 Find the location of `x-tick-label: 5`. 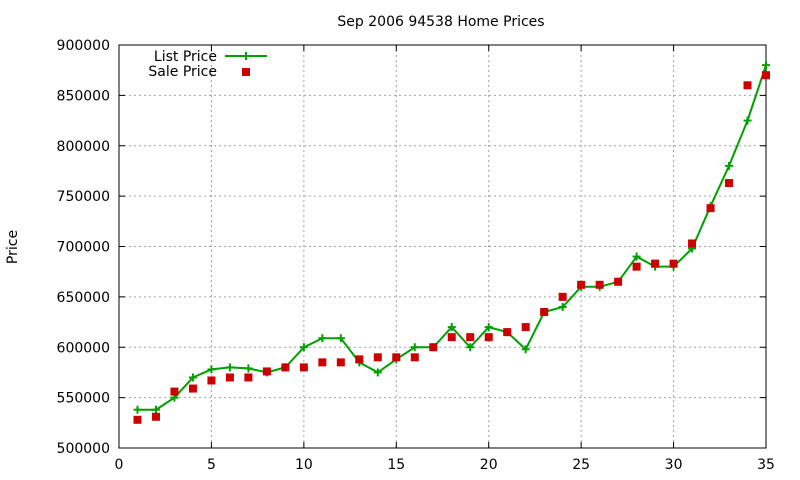

x-tick-label: 5 is located at coordinates (211, 465).